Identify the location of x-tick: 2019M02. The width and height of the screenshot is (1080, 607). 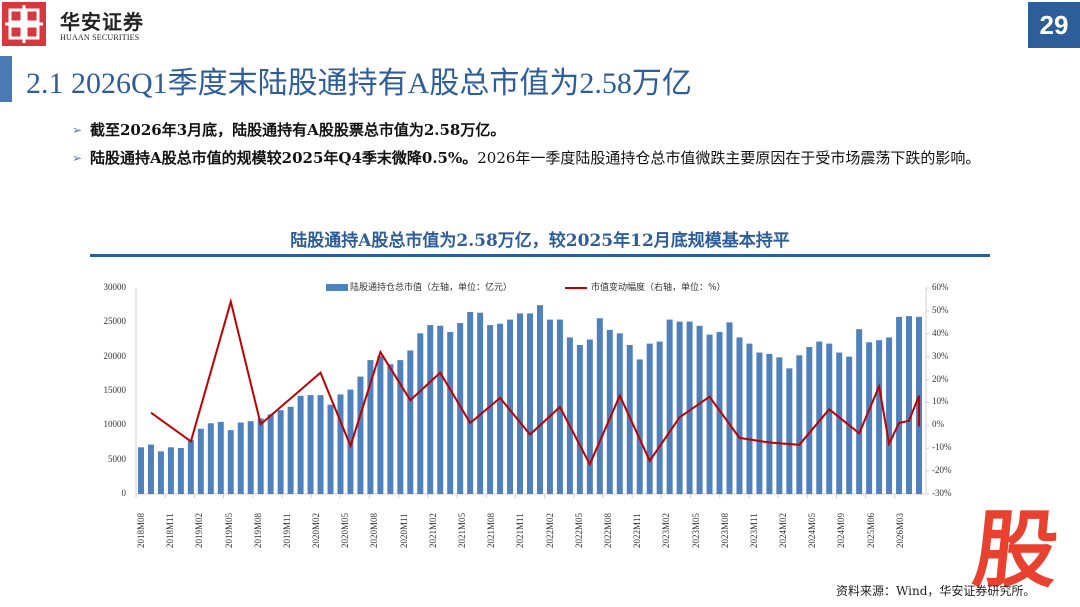
(199, 530).